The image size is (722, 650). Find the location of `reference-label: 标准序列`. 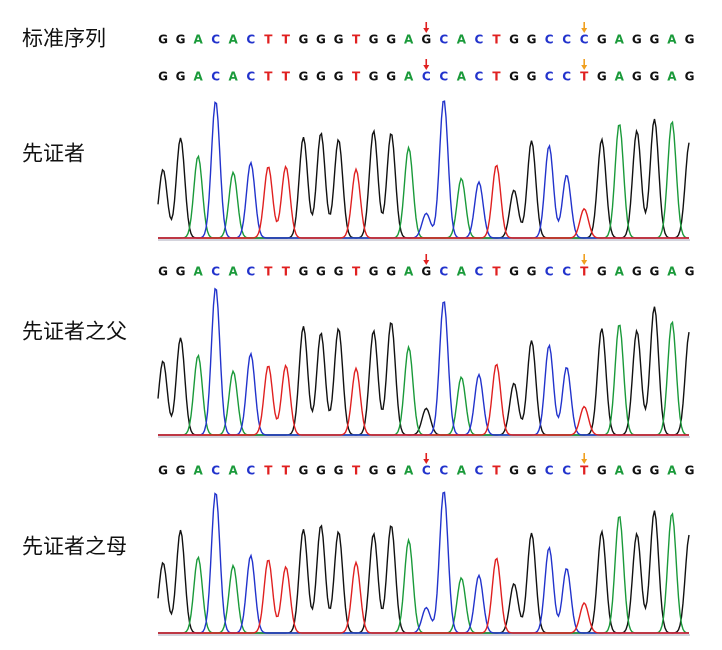

reference-label: 标准序列 is located at coordinates (64, 39).